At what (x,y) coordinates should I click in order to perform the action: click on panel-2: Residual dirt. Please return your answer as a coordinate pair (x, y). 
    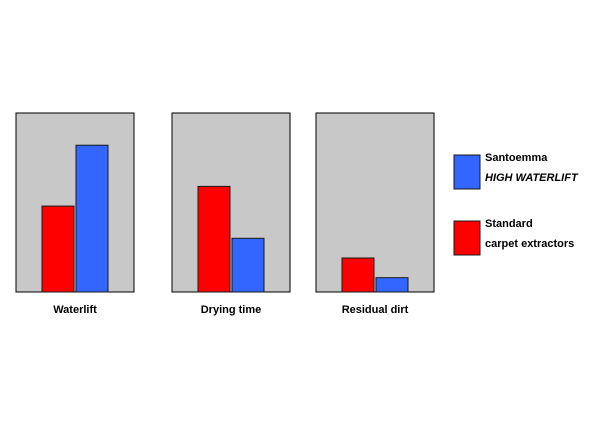
    Looking at the image, I should click on (375, 214).